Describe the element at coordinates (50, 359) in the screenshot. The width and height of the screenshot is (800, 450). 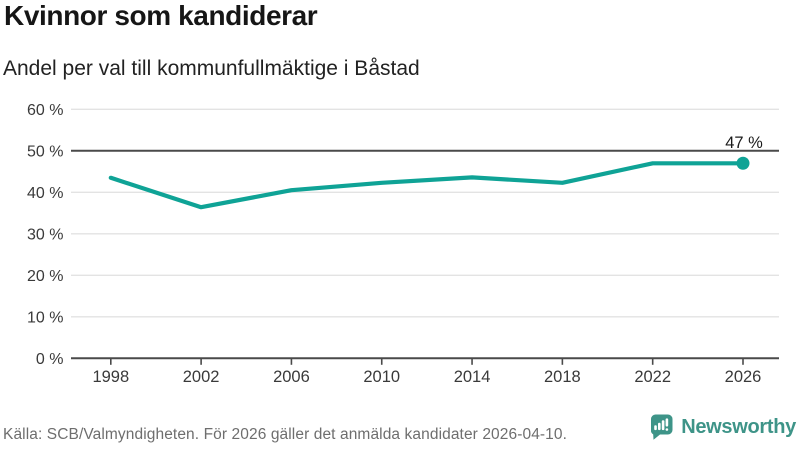
I see `y-axis-tick-label: 0 %` at that location.